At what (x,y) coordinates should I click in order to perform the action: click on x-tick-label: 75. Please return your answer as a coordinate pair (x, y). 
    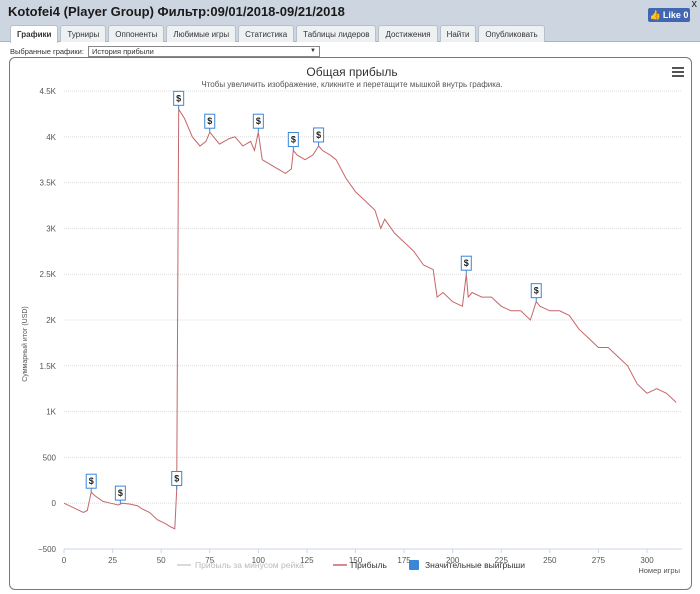
    Looking at the image, I should click on (209, 560).